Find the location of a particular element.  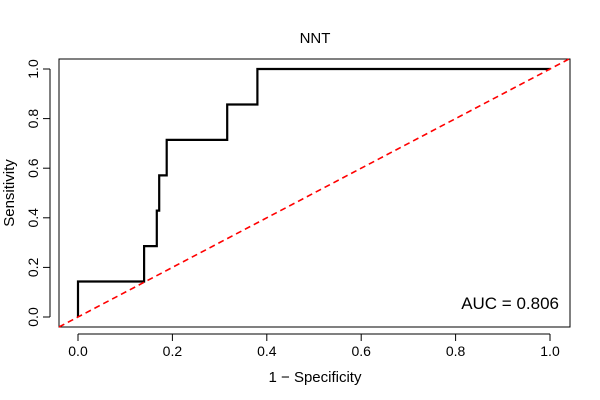

x-tick-label: 0.4 is located at coordinates (267, 351).